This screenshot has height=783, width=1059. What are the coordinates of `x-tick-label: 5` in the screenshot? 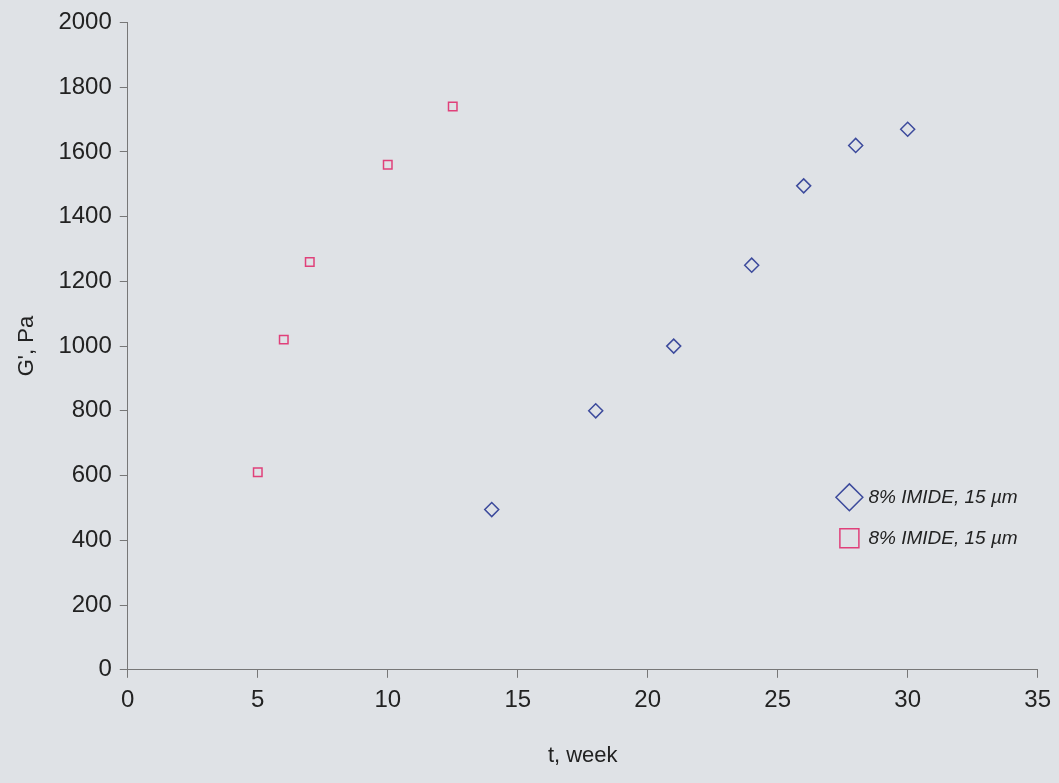 It's located at (258, 698).